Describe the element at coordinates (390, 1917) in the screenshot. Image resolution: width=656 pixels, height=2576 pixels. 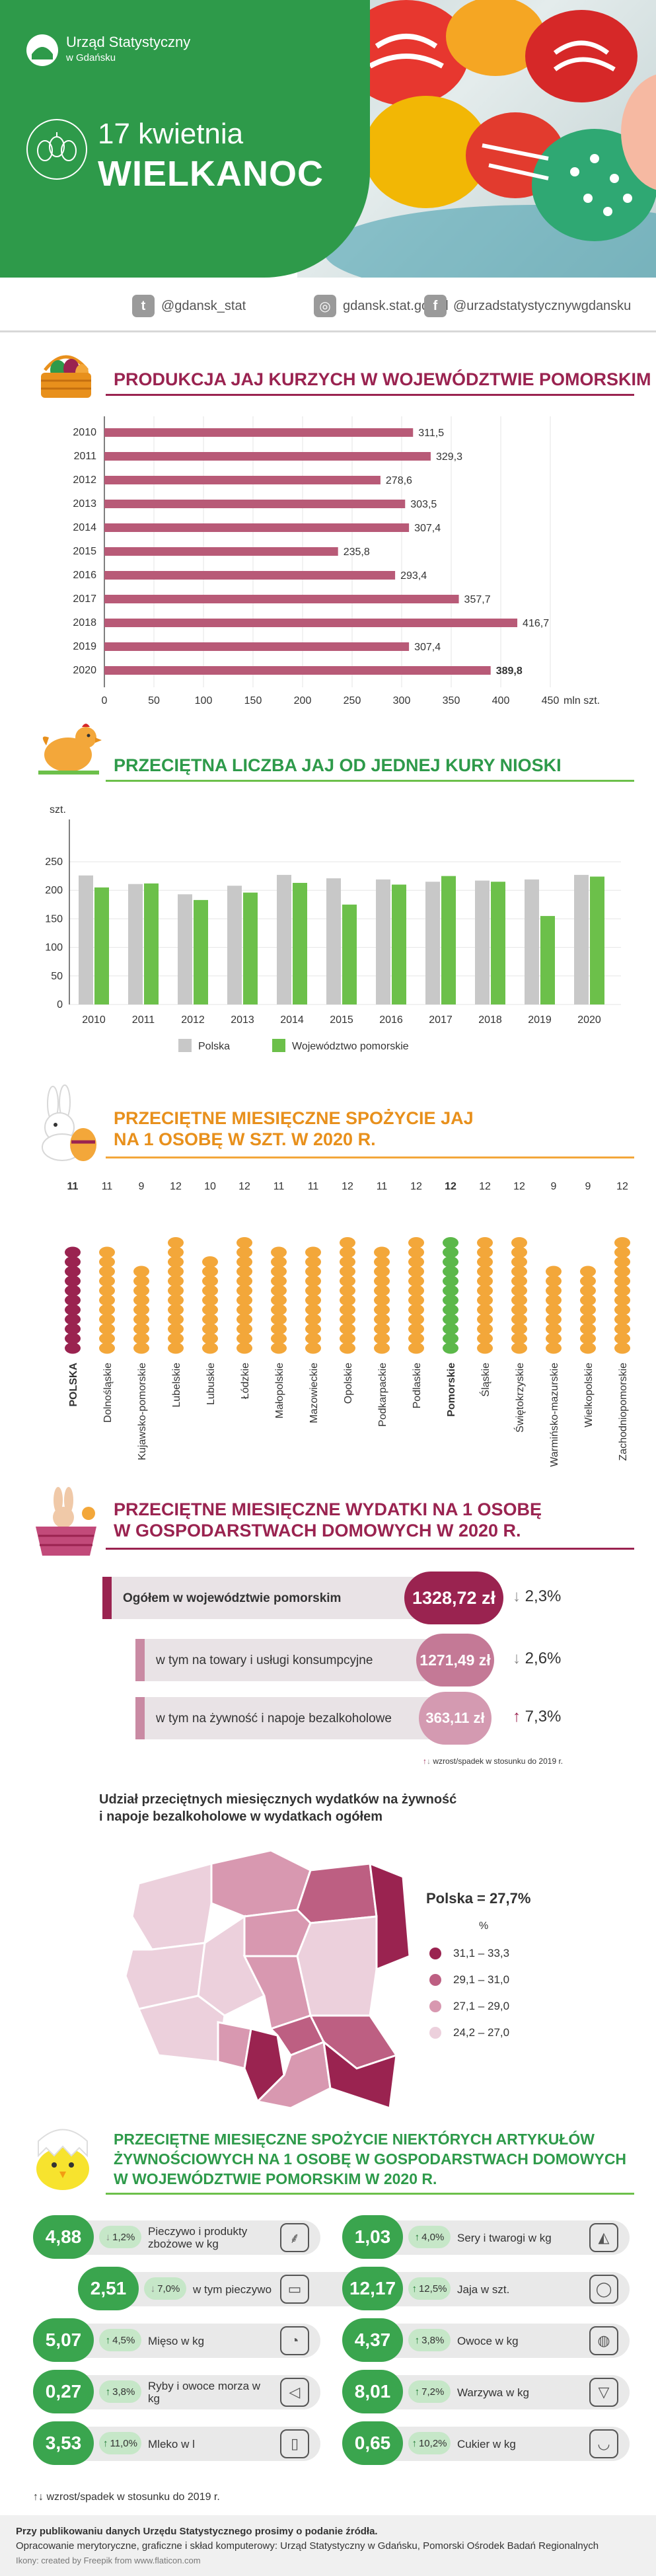
I see `region-podlaskie` at that location.